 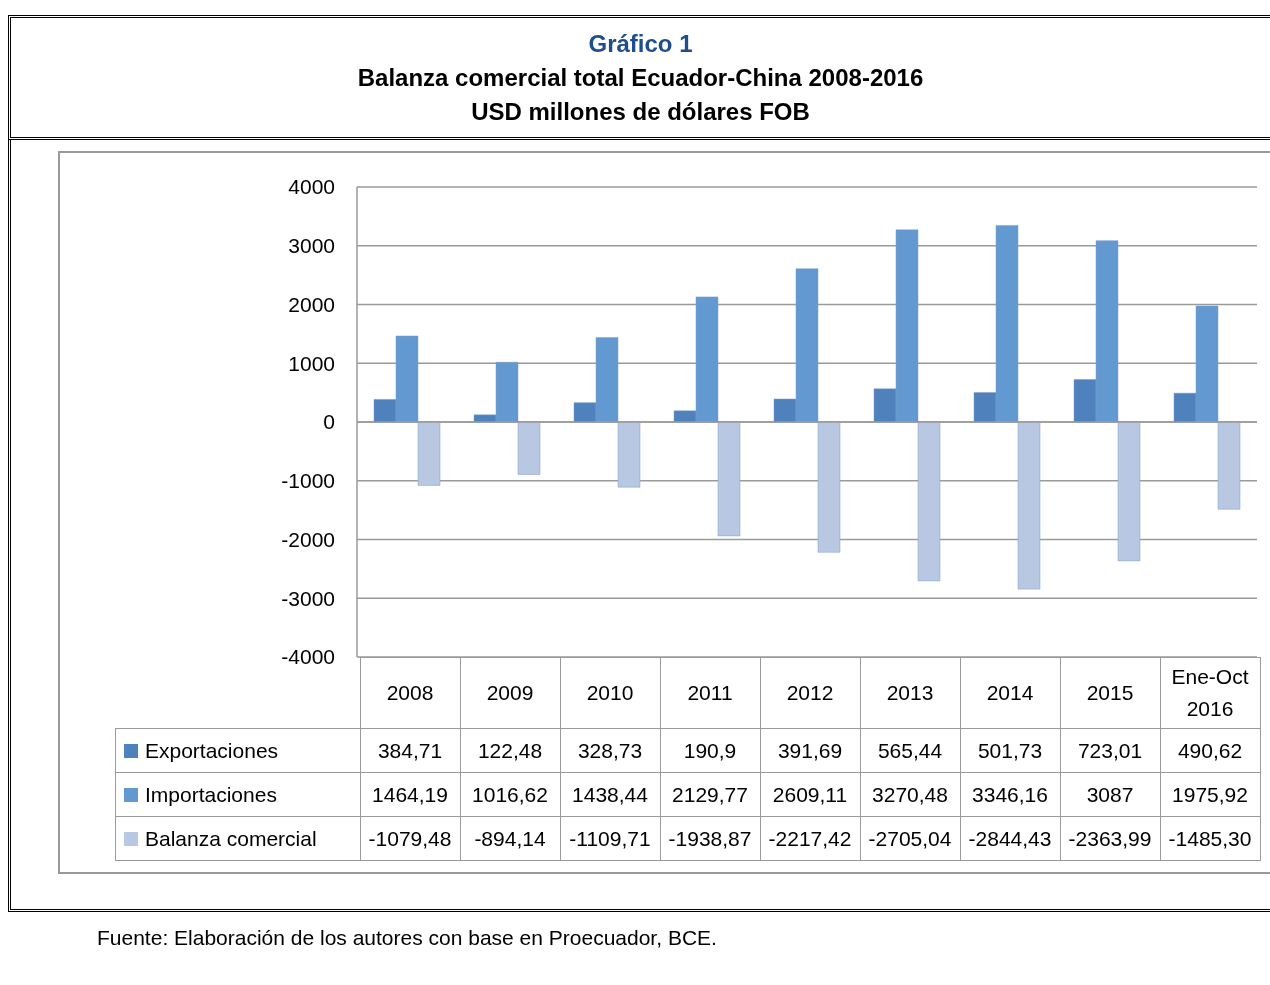 I want to click on data-label: 384,71, so click(x=410, y=750).